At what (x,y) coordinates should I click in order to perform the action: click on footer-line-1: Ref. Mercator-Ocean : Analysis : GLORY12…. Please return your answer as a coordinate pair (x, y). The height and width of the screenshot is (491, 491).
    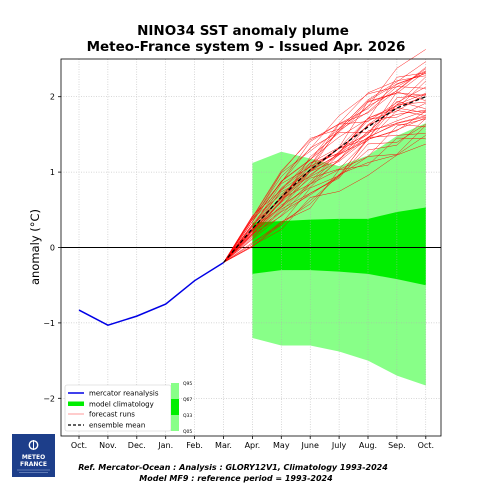
    Looking at the image, I should click on (233, 467).